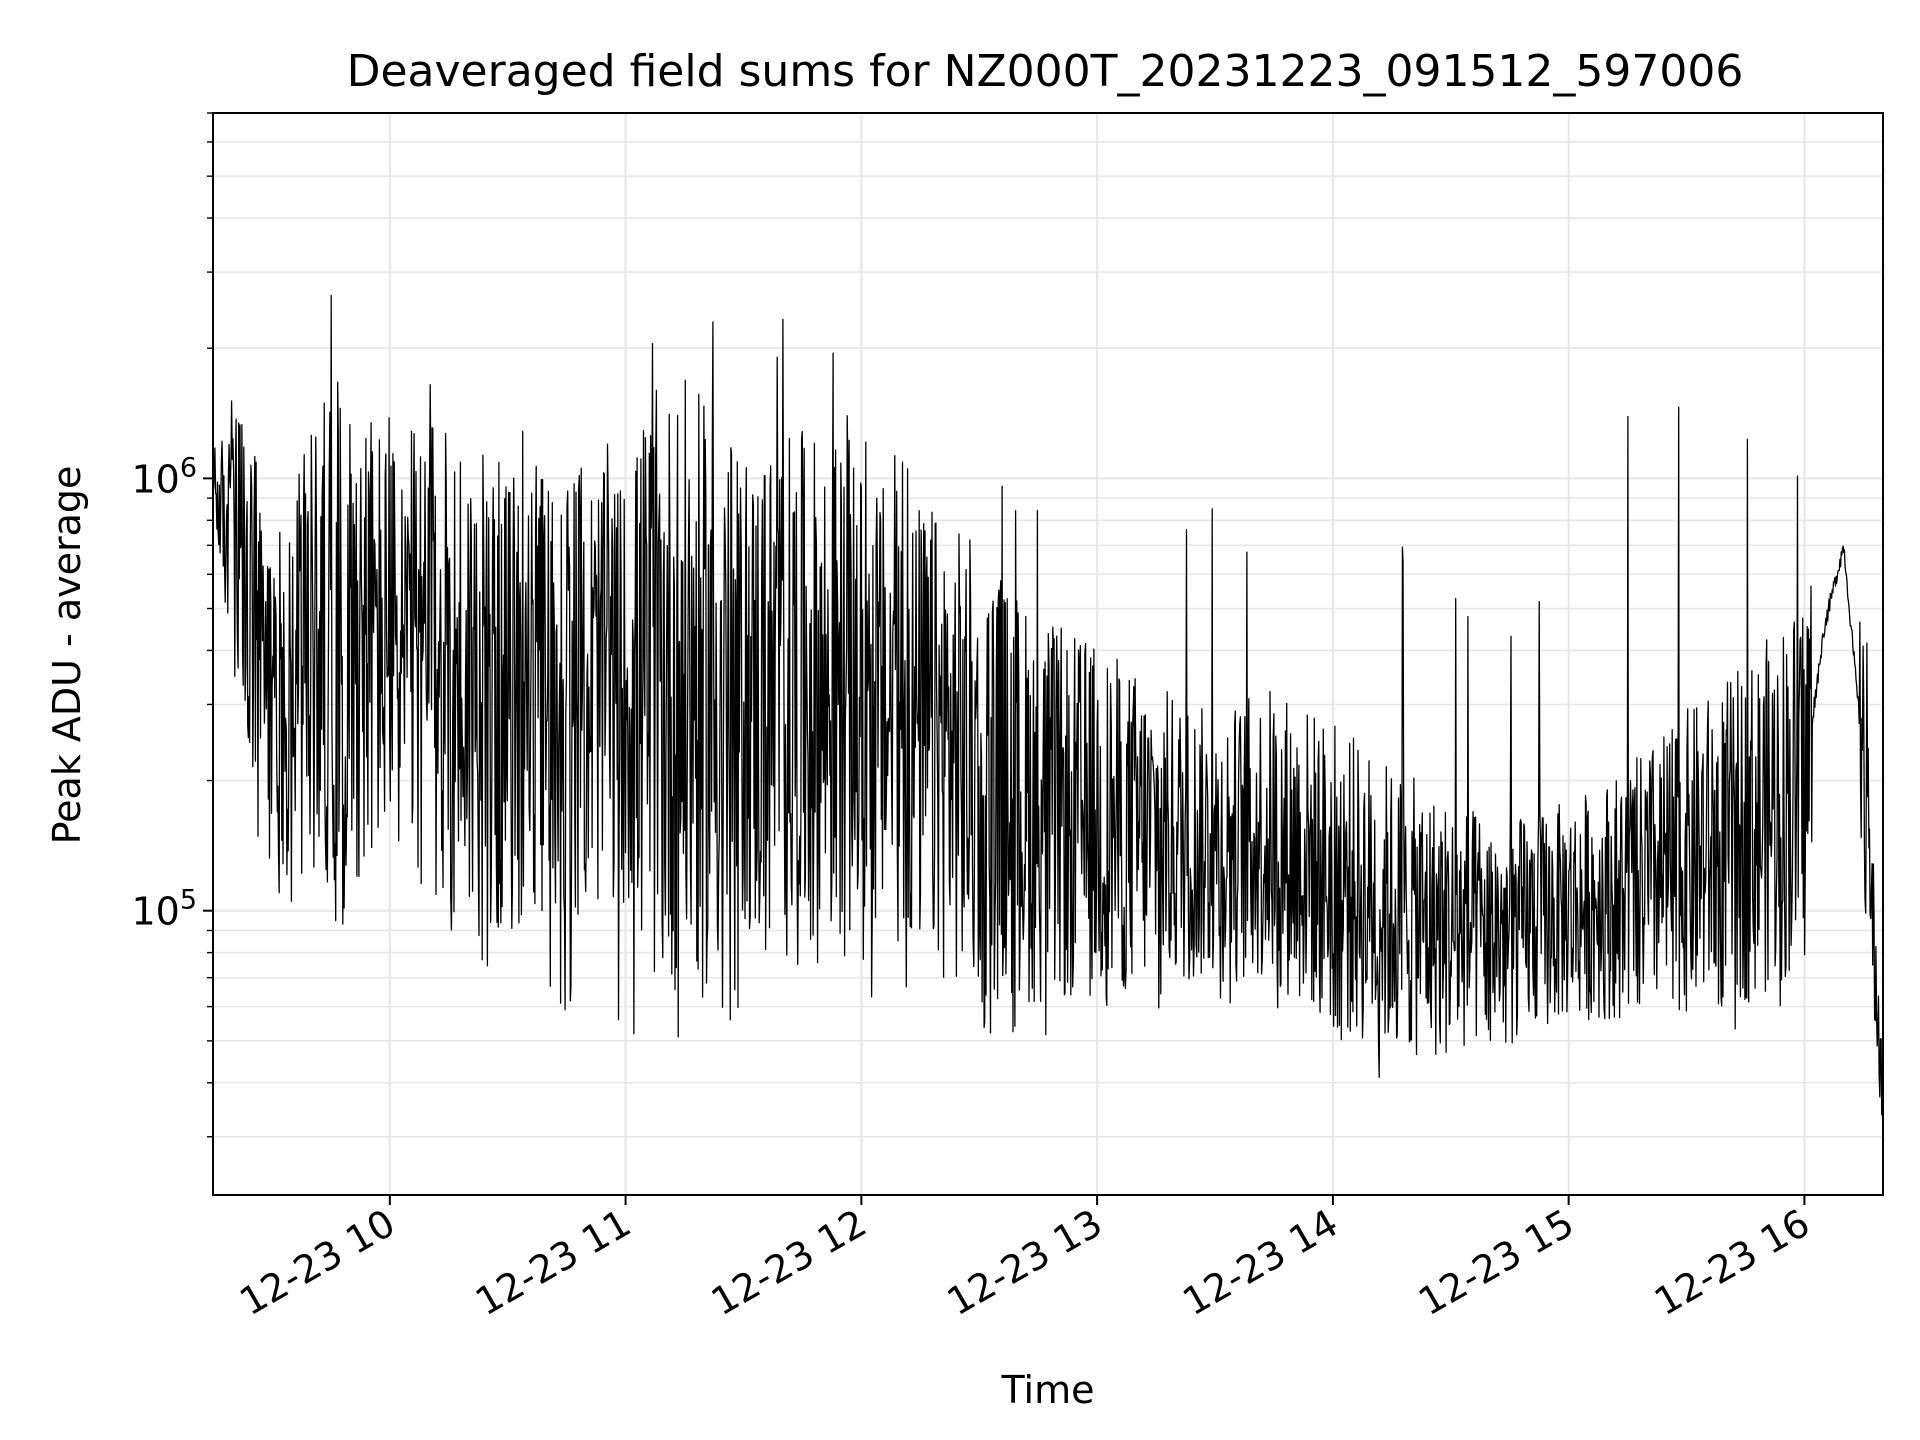  What do you see at coordinates (1048, 1390) in the screenshot?
I see `x-axis-label: Time` at bounding box center [1048, 1390].